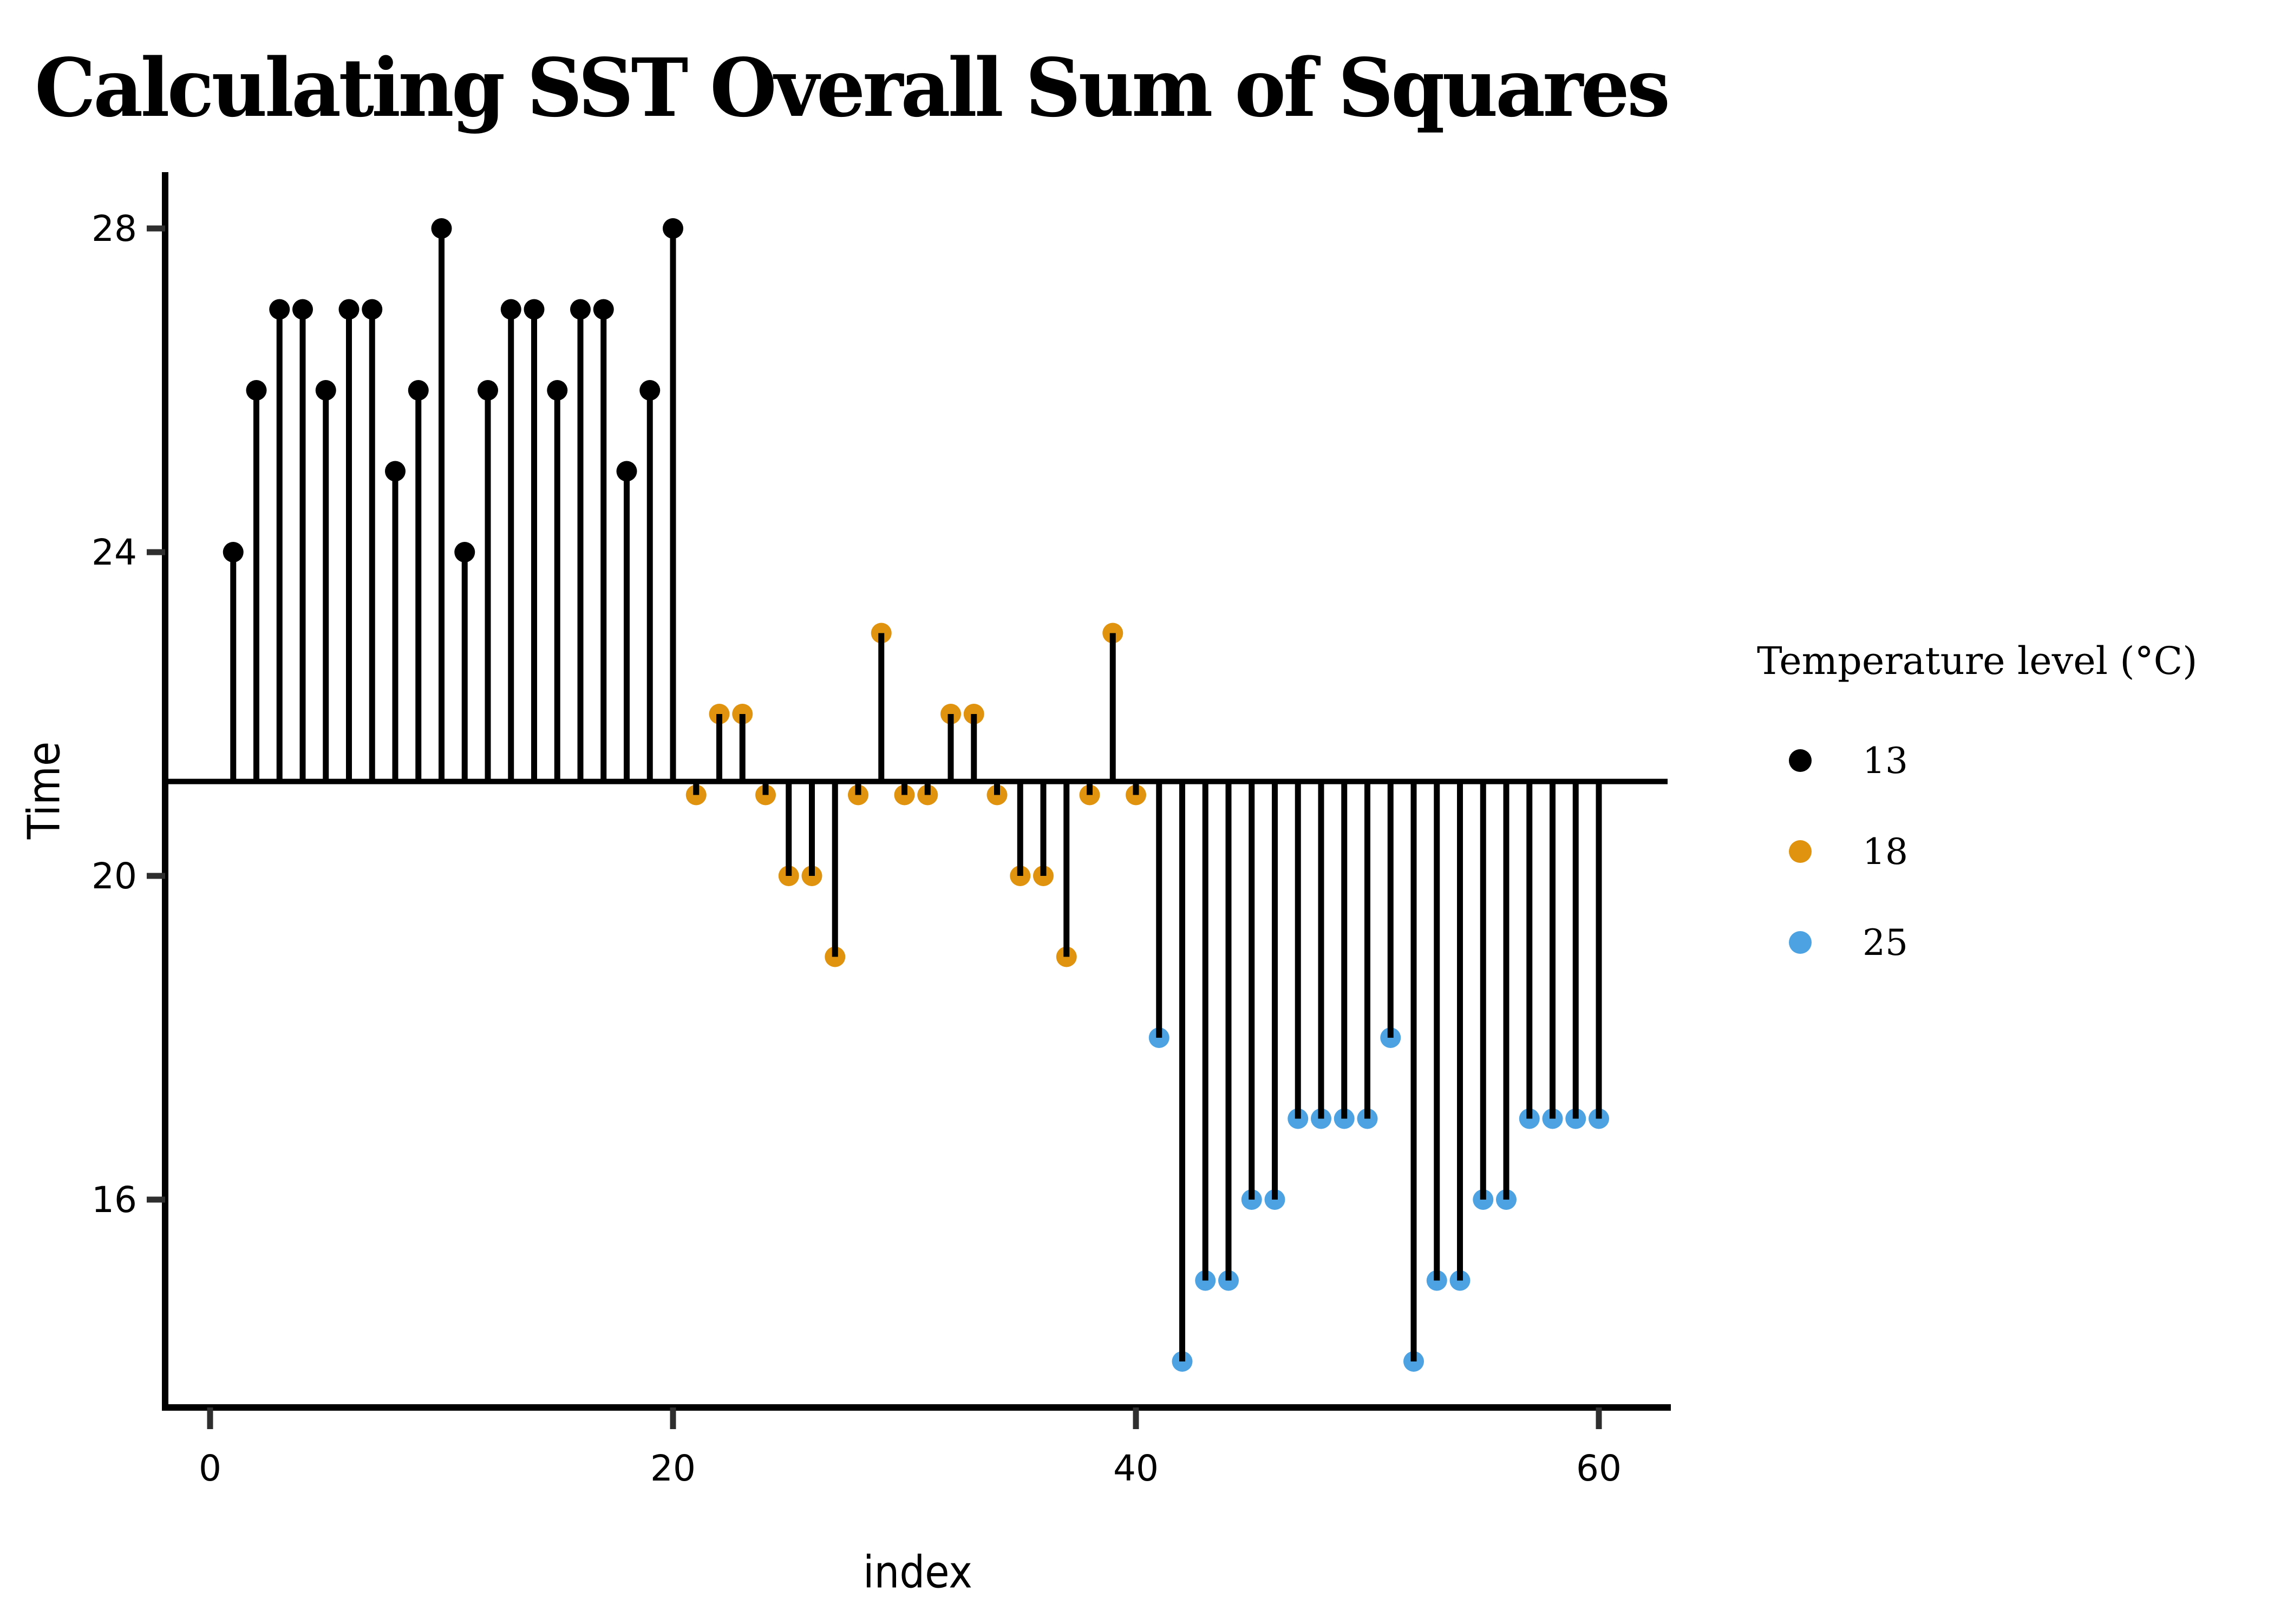 The height and width of the screenshot is (1624, 2274). What do you see at coordinates (853, 88) in the screenshot?
I see `chart-title: Calculating SST Overall Sum of Squares` at bounding box center [853, 88].